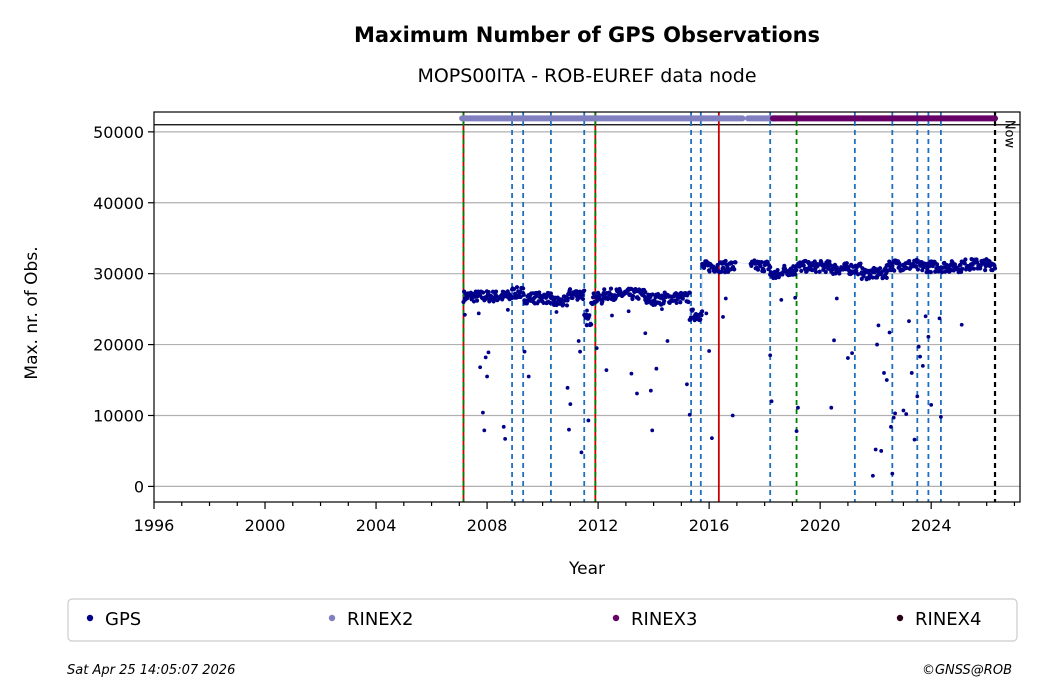  I want to click on y-tick-label: 20000, so click(118, 345).